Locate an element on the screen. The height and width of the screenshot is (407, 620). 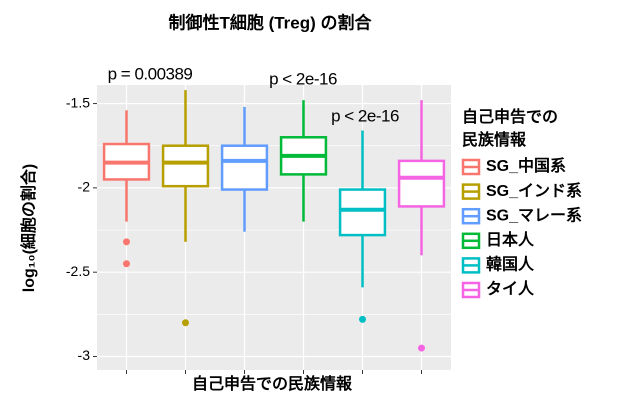
y-tick-label: -2.5 is located at coordinates (78, 271).